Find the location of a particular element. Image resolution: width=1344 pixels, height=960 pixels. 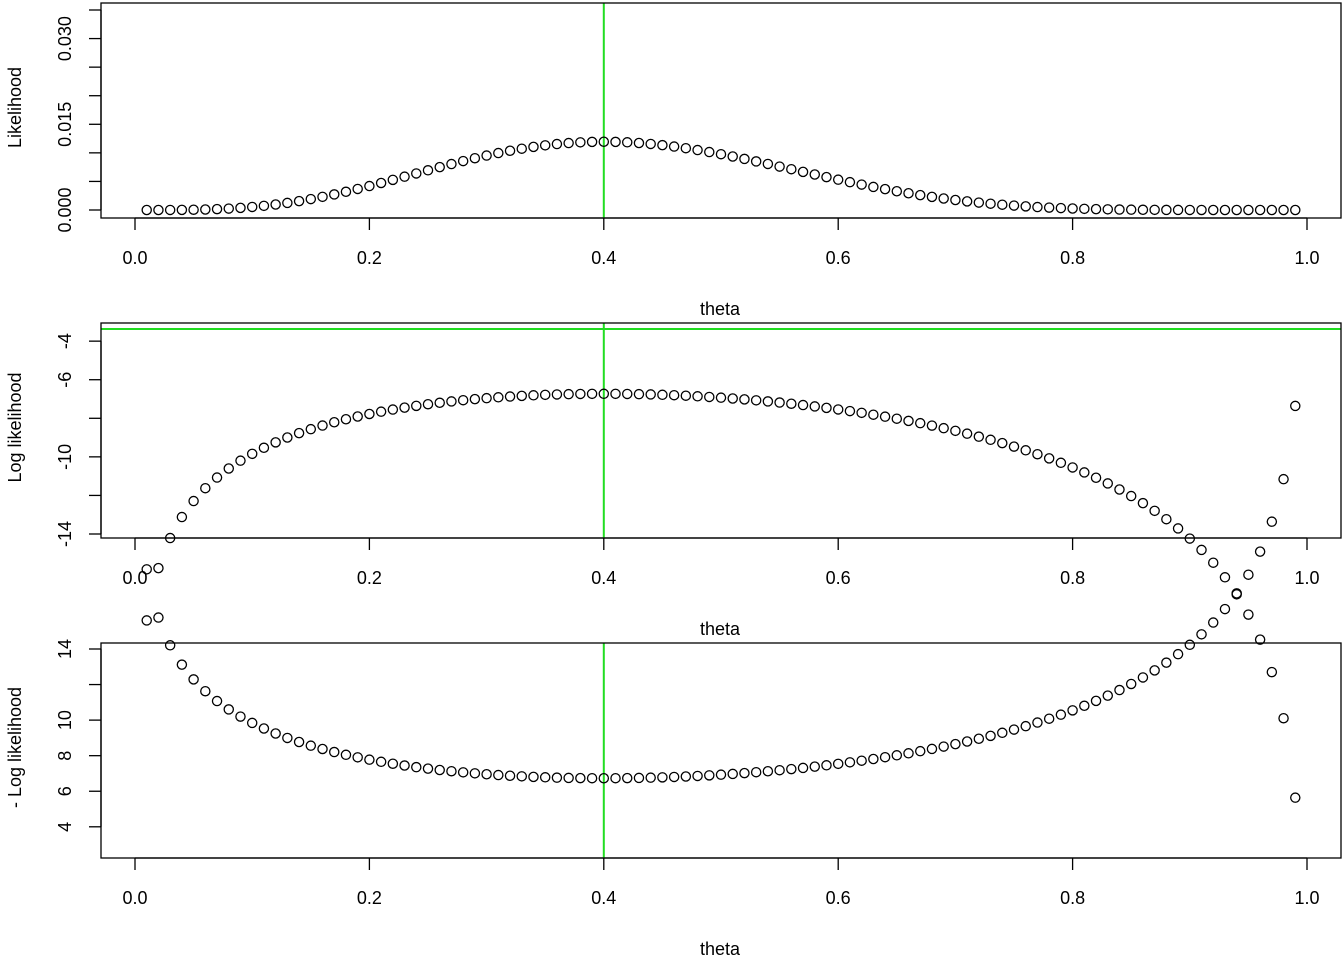

x-tick-label: 0.8 is located at coordinates (1072, 898).